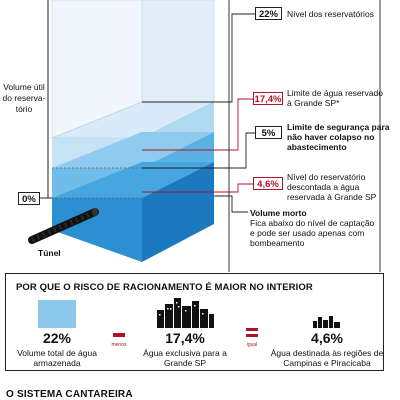 This screenshot has height=400, width=400. Describe the element at coordinates (268, 183) in the screenshot. I see `level-value-descontada: 4,6%` at that location.